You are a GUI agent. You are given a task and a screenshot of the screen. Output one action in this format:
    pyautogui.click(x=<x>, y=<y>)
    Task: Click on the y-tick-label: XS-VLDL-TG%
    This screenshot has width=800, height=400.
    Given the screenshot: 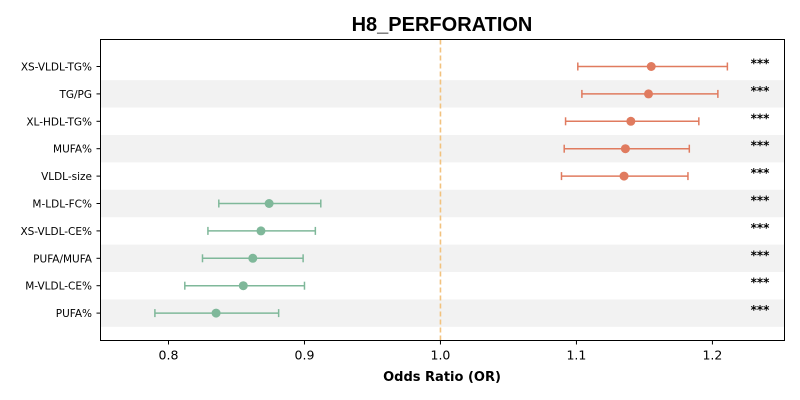 What is the action you would take?
    pyautogui.click(x=56, y=68)
    